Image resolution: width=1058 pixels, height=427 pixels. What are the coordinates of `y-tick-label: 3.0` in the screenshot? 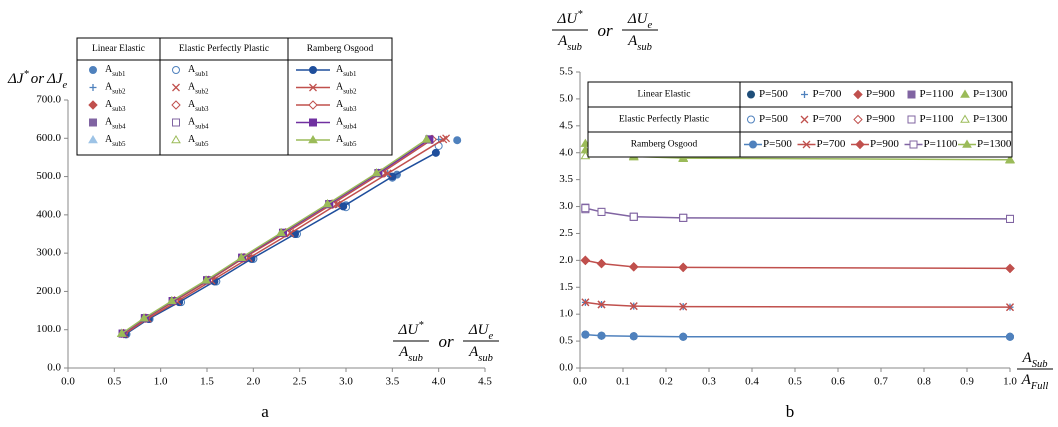 It's located at (566, 206).